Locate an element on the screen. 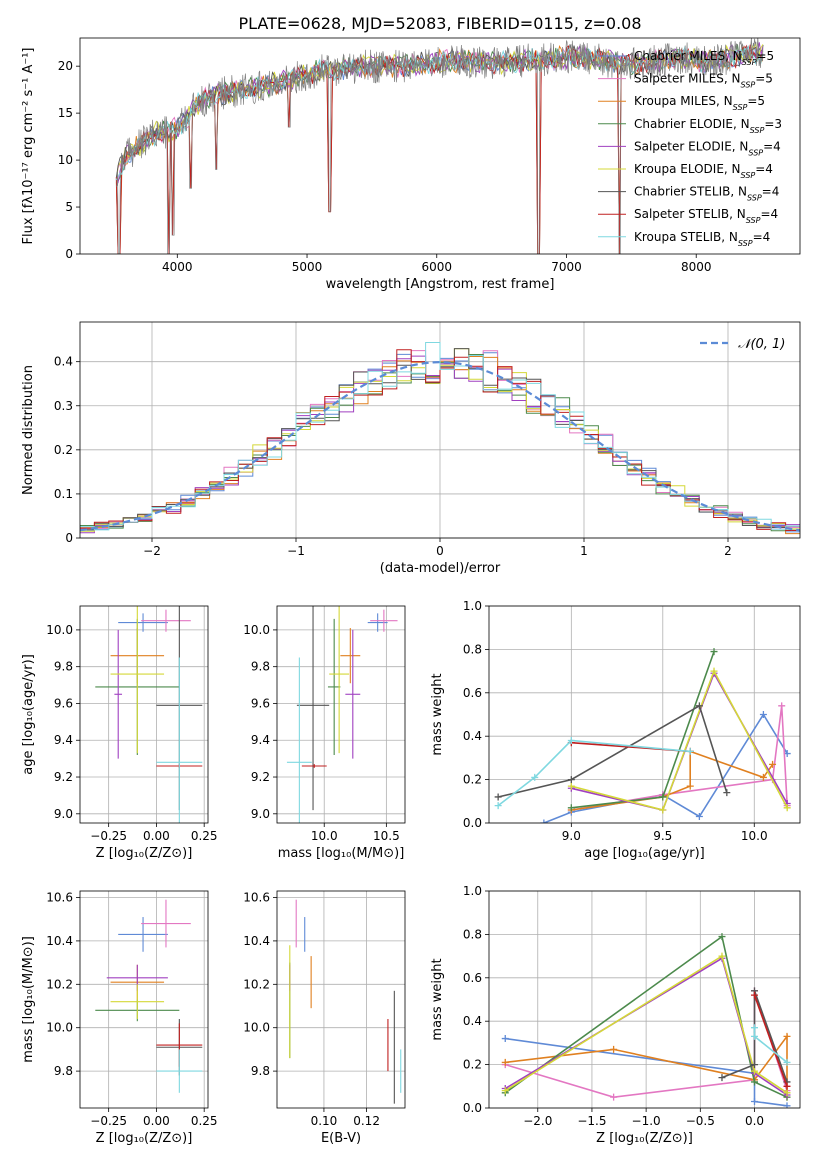 The height and width of the screenshot is (1170, 819). y-tick-label: 0 is located at coordinates (69, 538).